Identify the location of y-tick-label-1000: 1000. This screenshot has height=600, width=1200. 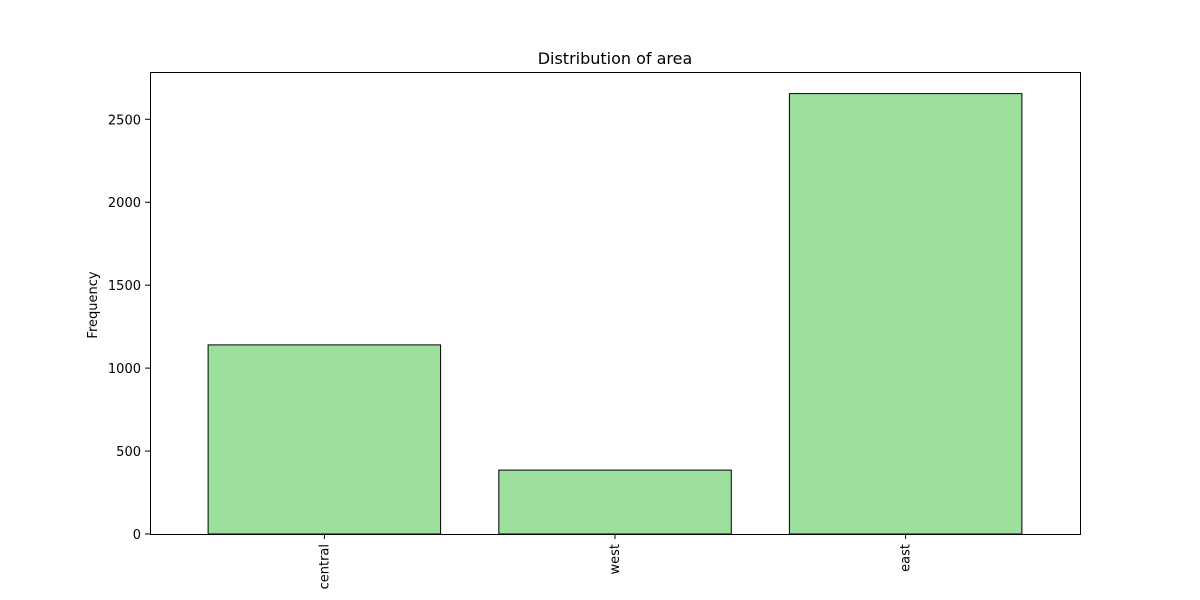
(124, 369).